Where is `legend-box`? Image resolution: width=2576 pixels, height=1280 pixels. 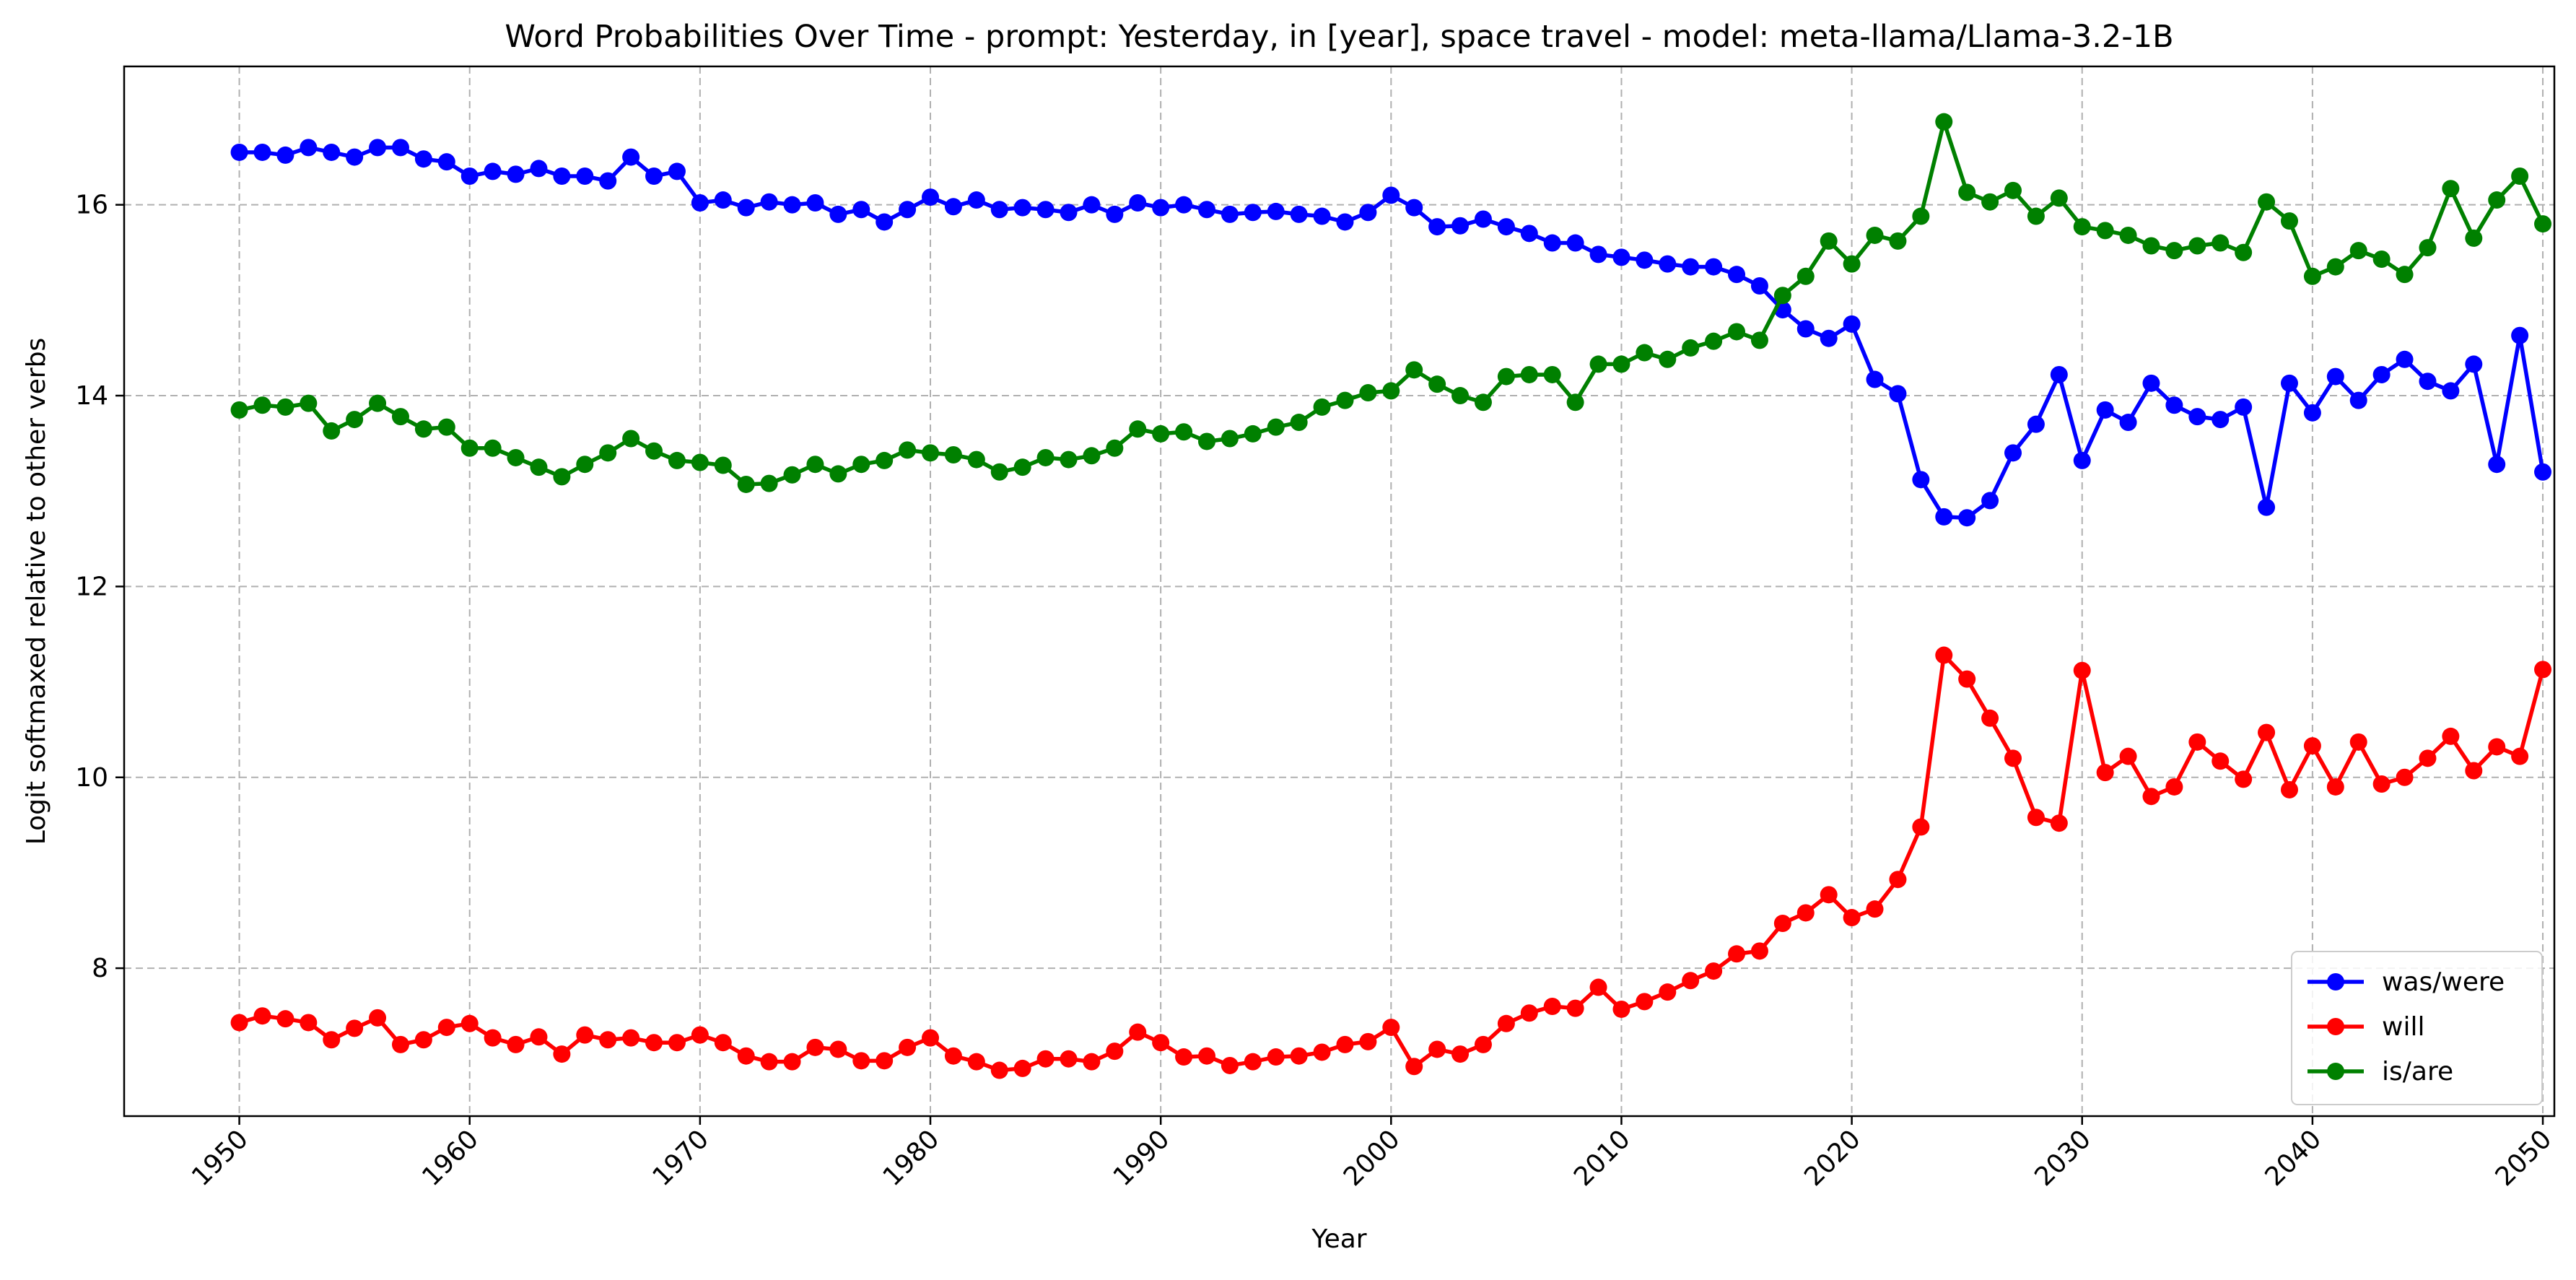
legend-box is located at coordinates (2417, 1028).